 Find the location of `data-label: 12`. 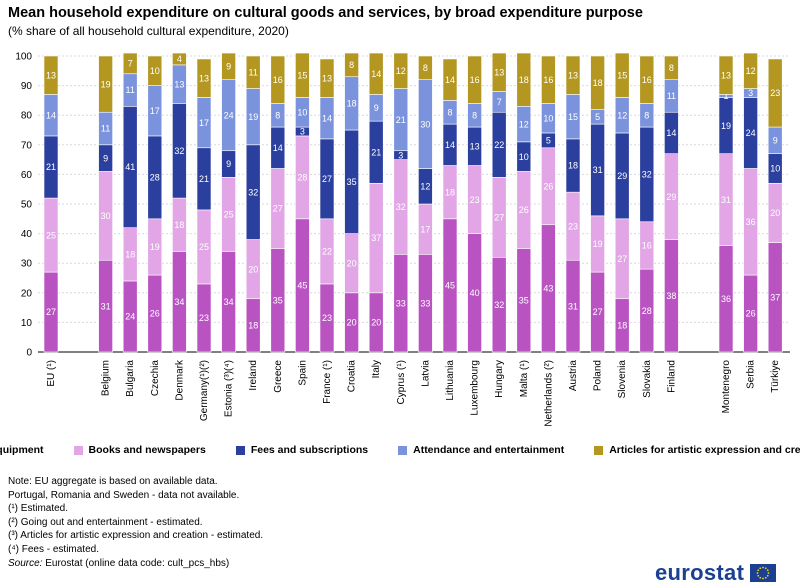

data-label: 12 is located at coordinates (524, 124).